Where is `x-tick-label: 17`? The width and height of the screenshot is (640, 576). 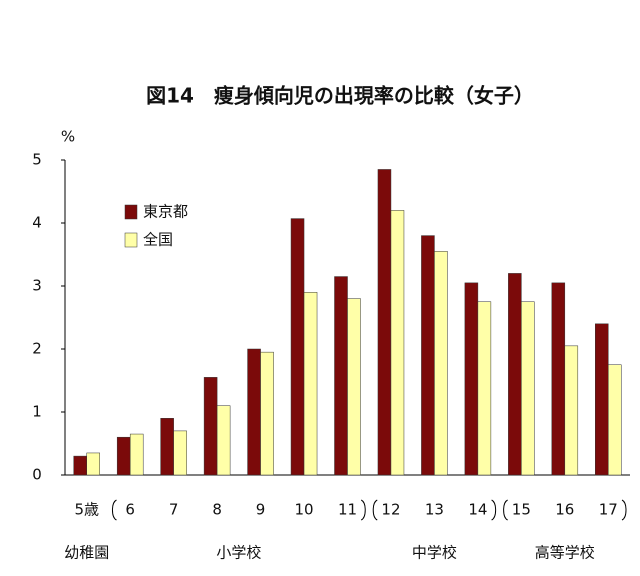 x-tick-label: 17 is located at coordinates (608, 510).